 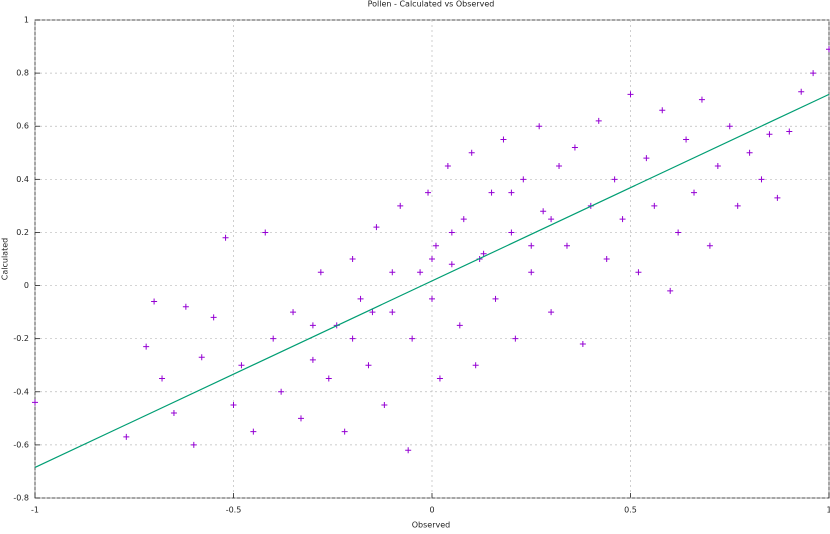 What do you see at coordinates (5, 259) in the screenshot?
I see `y-axis-label: Calculated` at bounding box center [5, 259].